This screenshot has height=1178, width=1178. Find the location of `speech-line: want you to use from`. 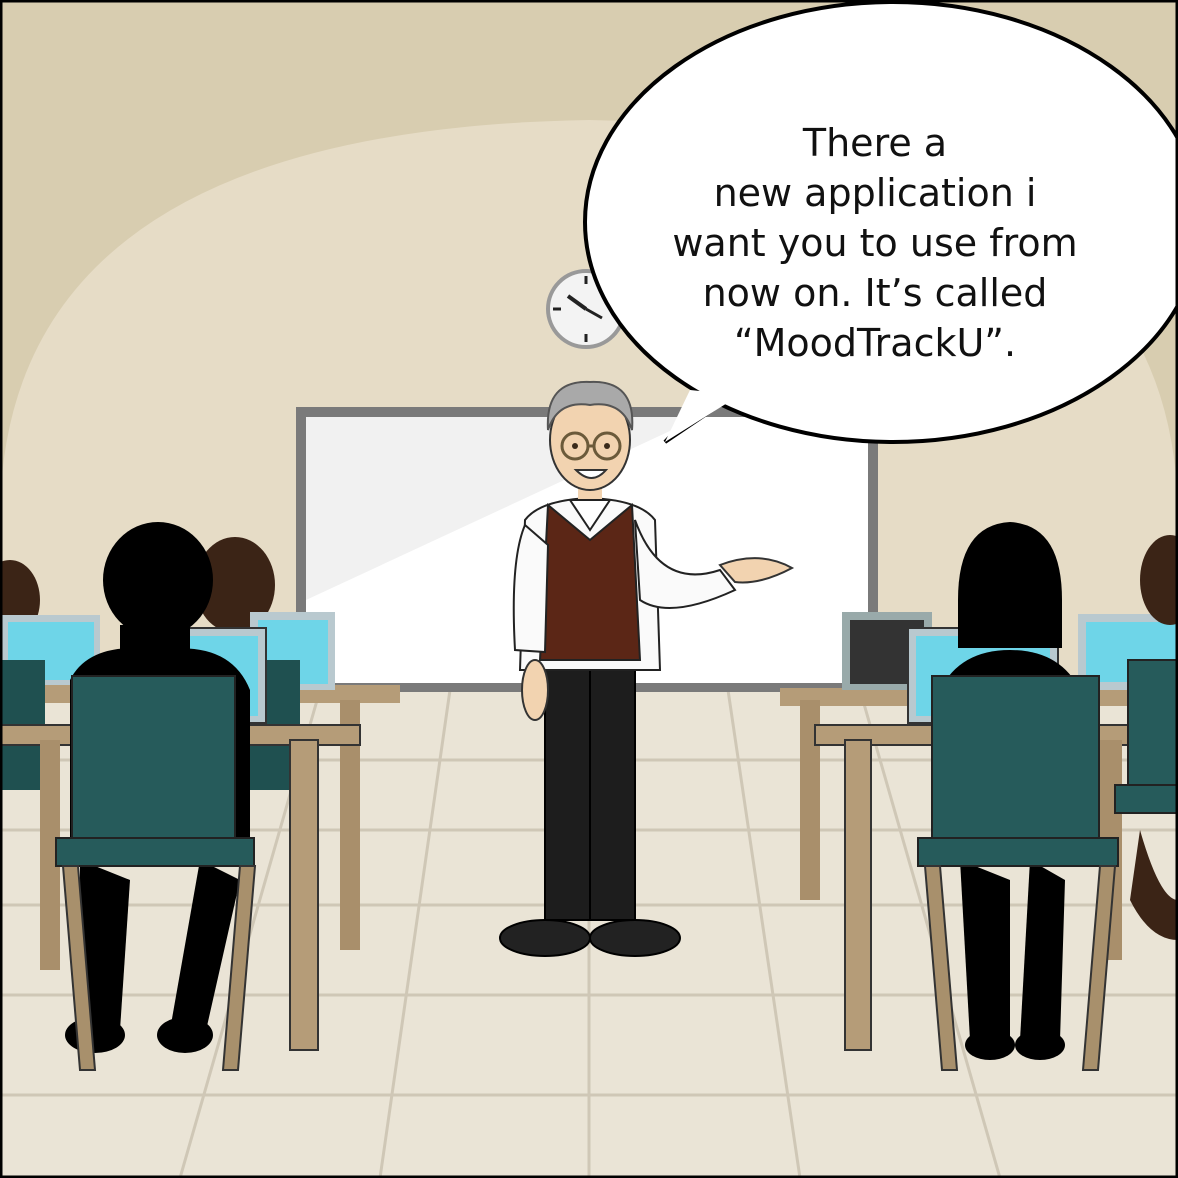

speech-line: want you to use from is located at coordinates (875, 243).